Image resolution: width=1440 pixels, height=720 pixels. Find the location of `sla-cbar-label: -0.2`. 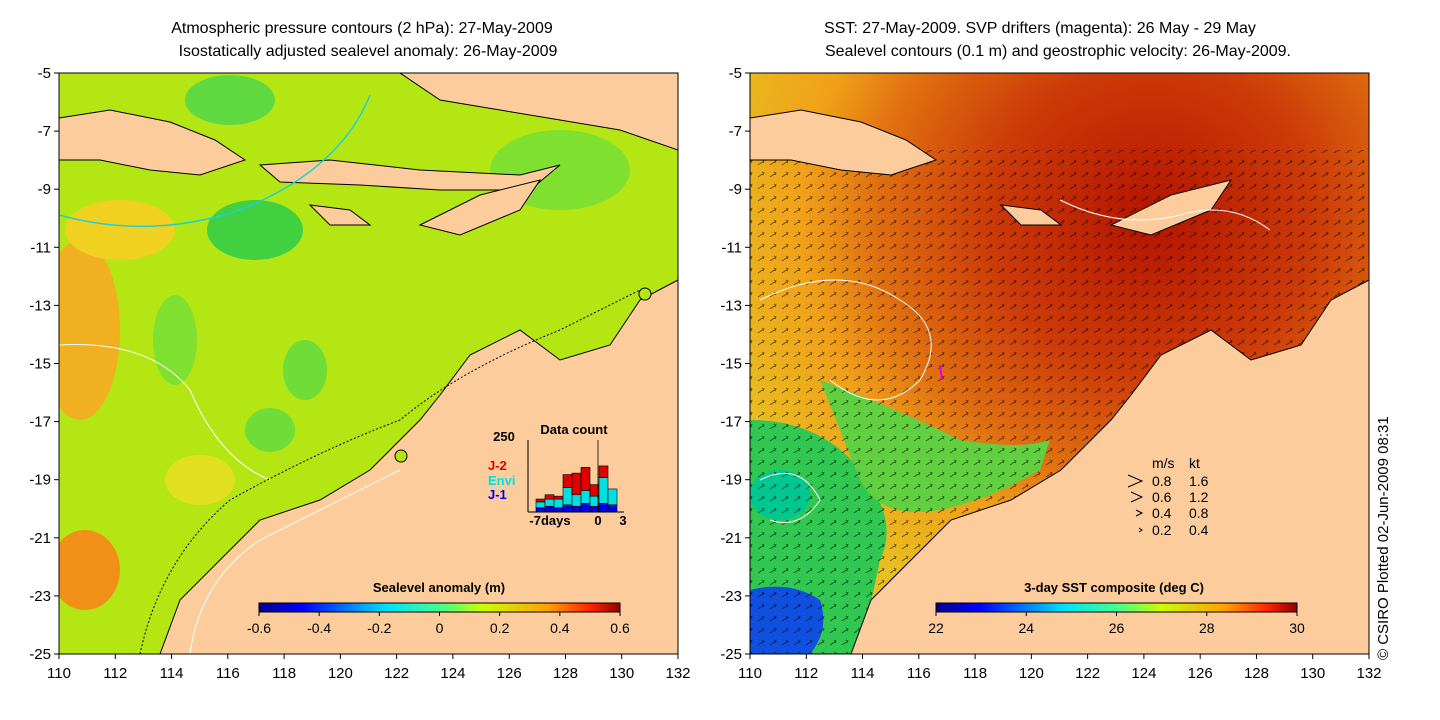

sla-cbar-label: -0.2 is located at coordinates (379, 628).